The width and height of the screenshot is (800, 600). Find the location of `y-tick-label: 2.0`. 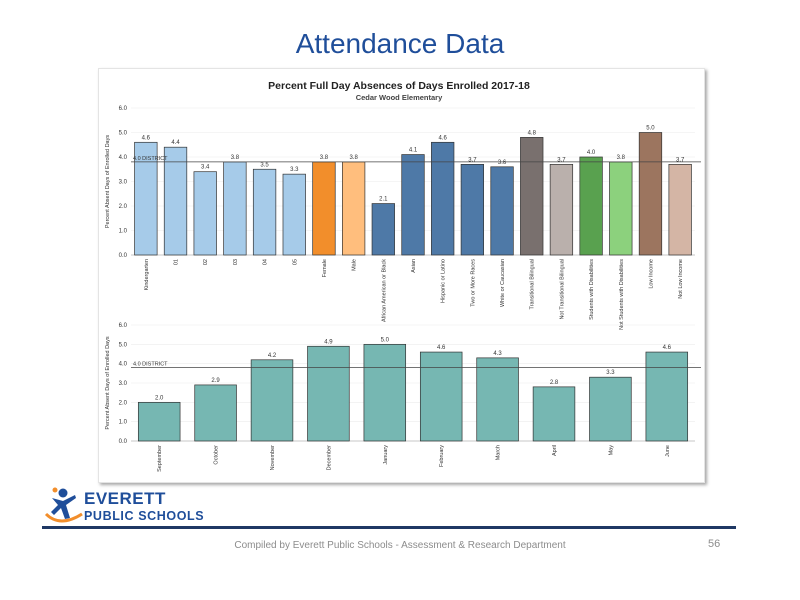

y-tick-label: 2.0 is located at coordinates (123, 403).